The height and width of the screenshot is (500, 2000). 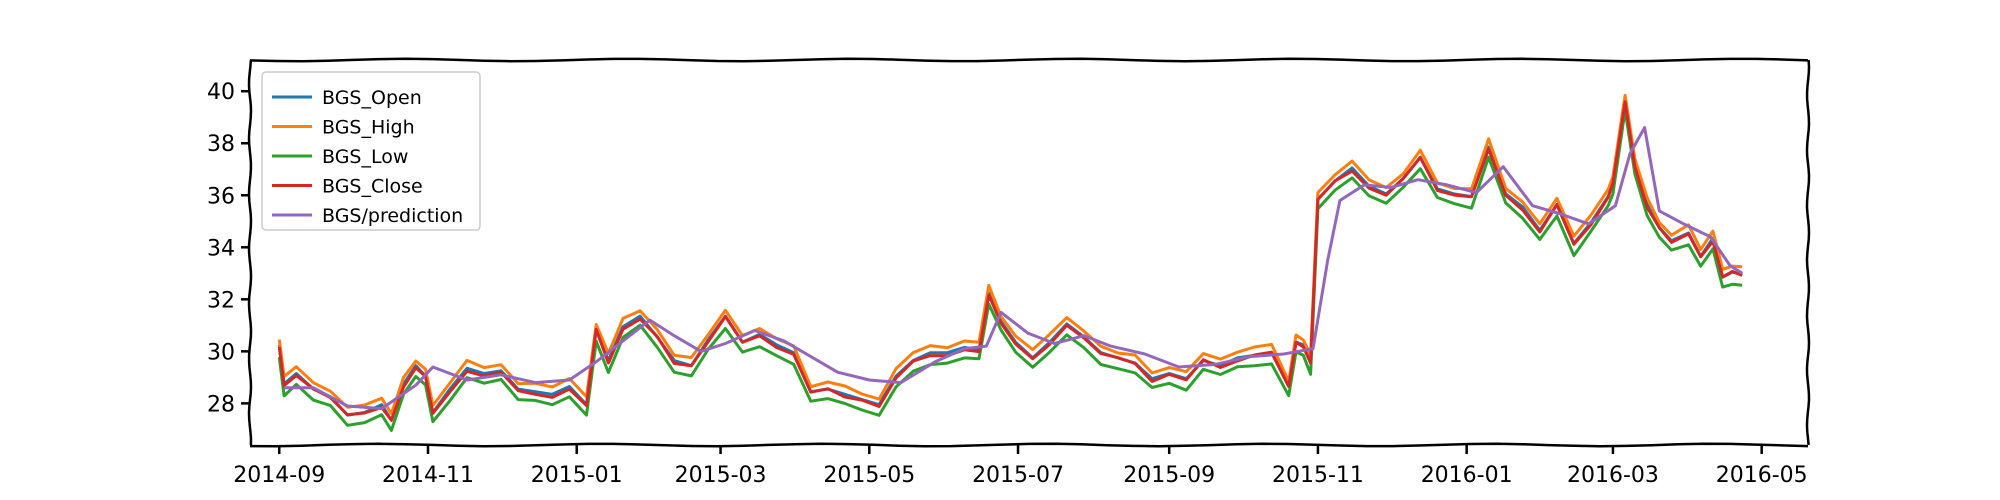 What do you see at coordinates (1029, 60) in the screenshot?
I see `frame-top` at bounding box center [1029, 60].